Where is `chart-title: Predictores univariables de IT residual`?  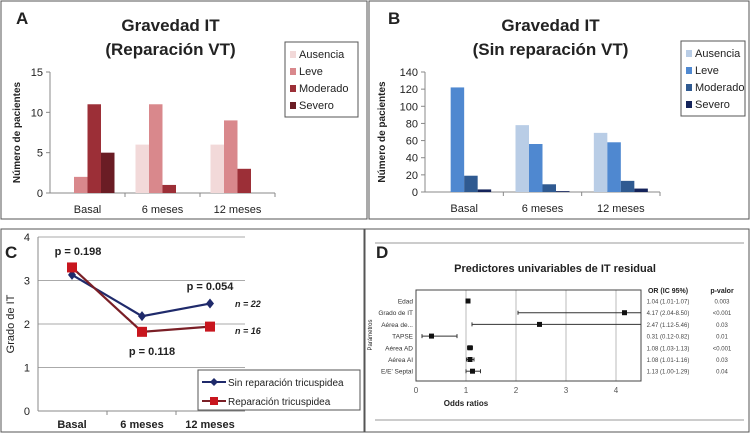
chart-title: Predictores univariables de IT residual is located at coordinates (555, 269).